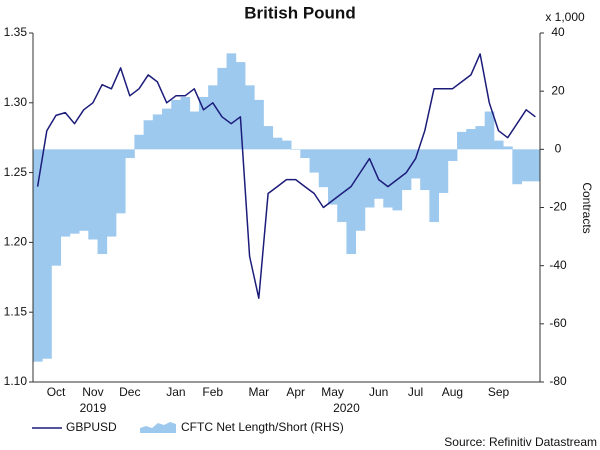 The image size is (600, 450). What do you see at coordinates (587, 207) in the screenshot?
I see `y2-axis-label: Contracts` at bounding box center [587, 207].